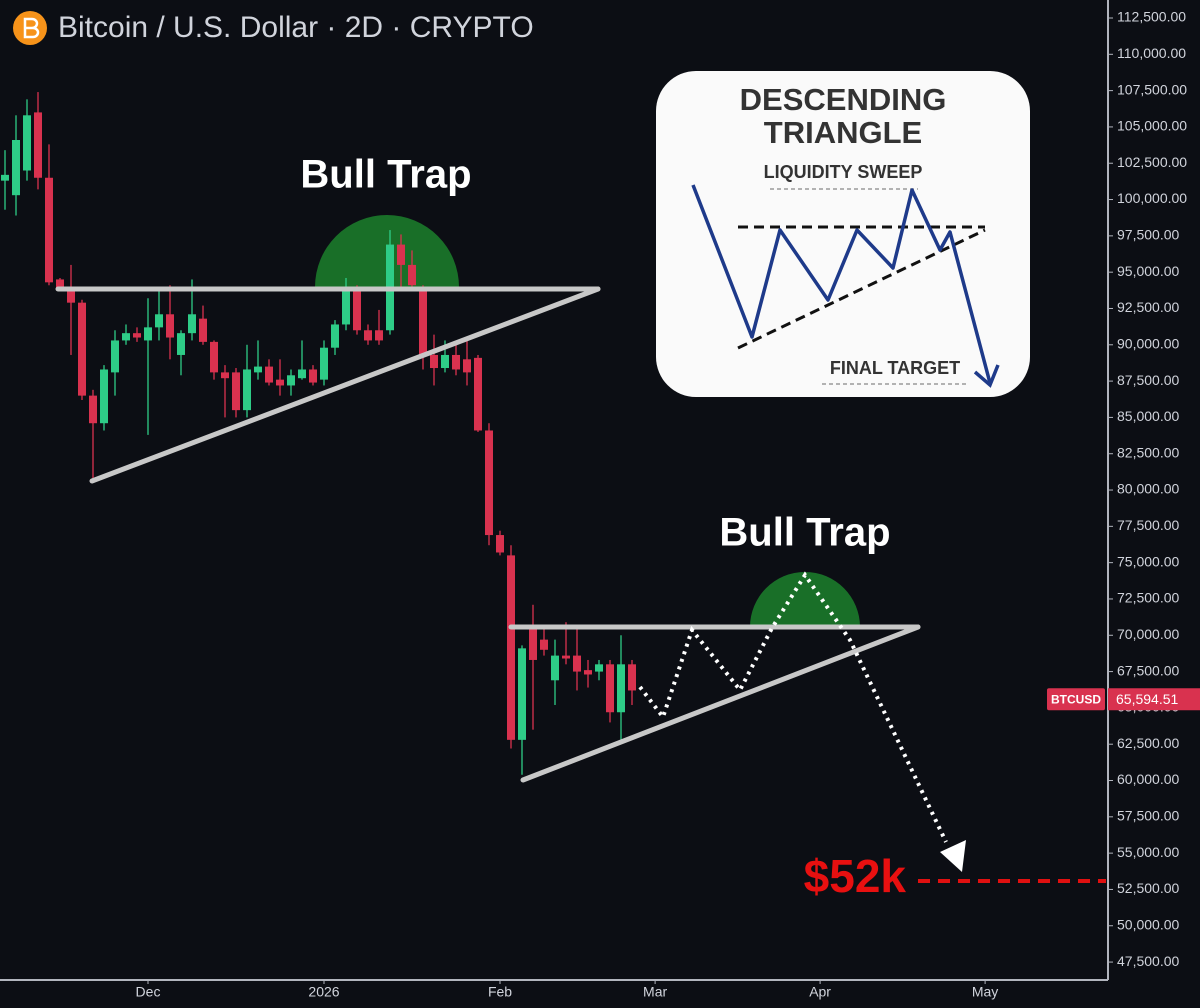 This screenshot has width=1200, height=1008. I want to click on x-tick-label: 2026, so click(323, 992).